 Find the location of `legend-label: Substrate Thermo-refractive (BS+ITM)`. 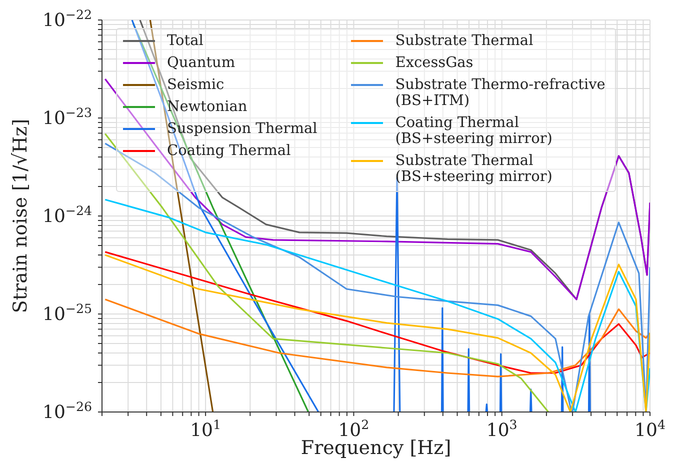

legend-label: Substrate Thermo-refractive (BS+ITM) is located at coordinates (500, 93).